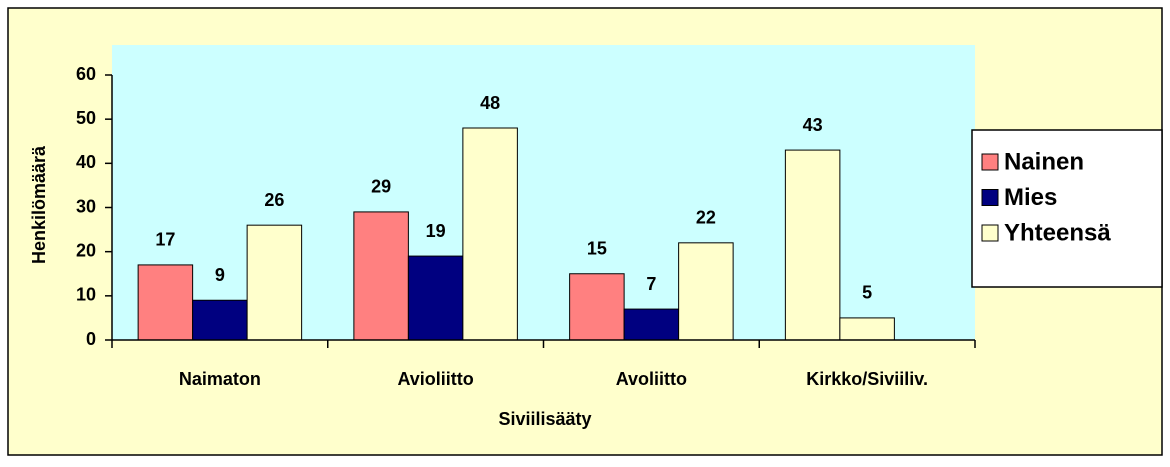 Image resolution: width=1170 pixels, height=467 pixels. What do you see at coordinates (91, 339) in the screenshot?
I see `y-tick-label: 0` at bounding box center [91, 339].